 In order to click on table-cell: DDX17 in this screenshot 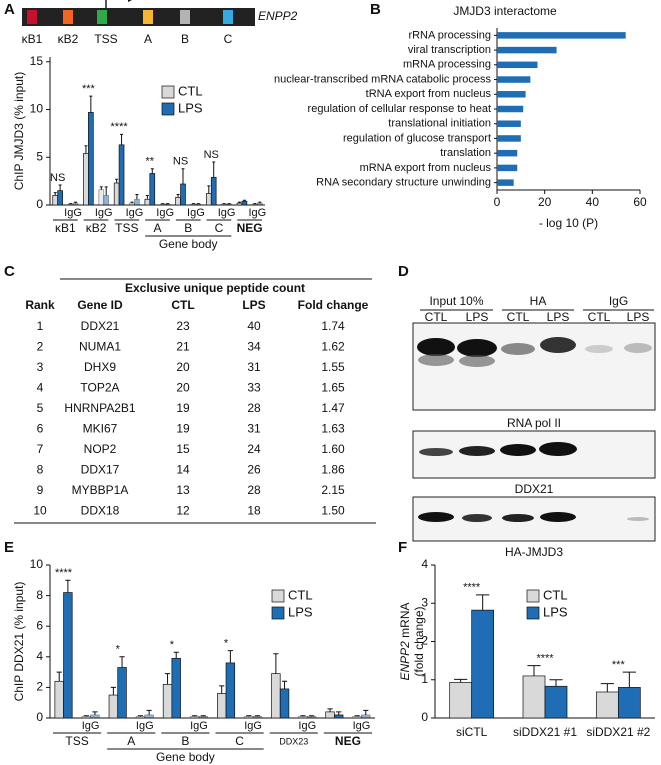, I will do `click(100, 470)`.